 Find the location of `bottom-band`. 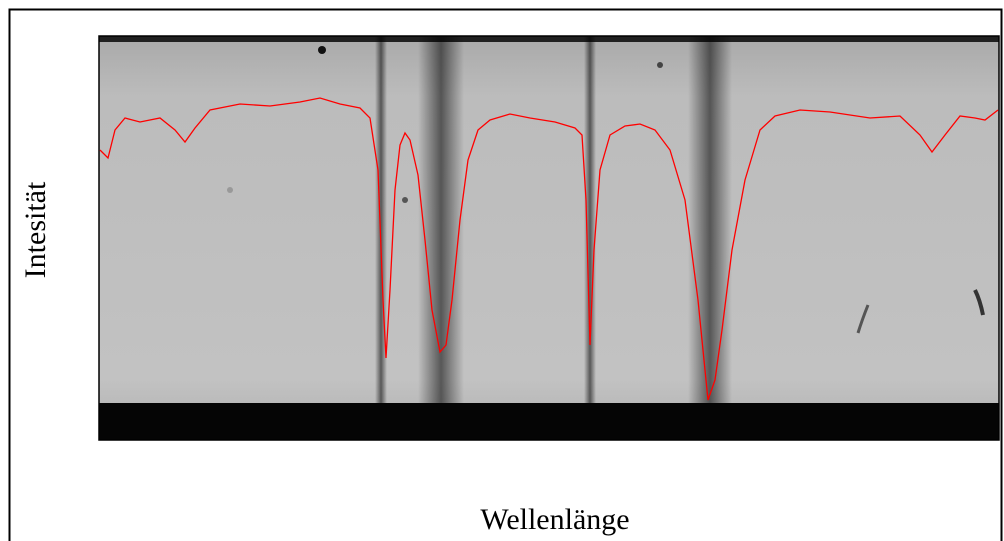

bottom-band is located at coordinates (549, 421).